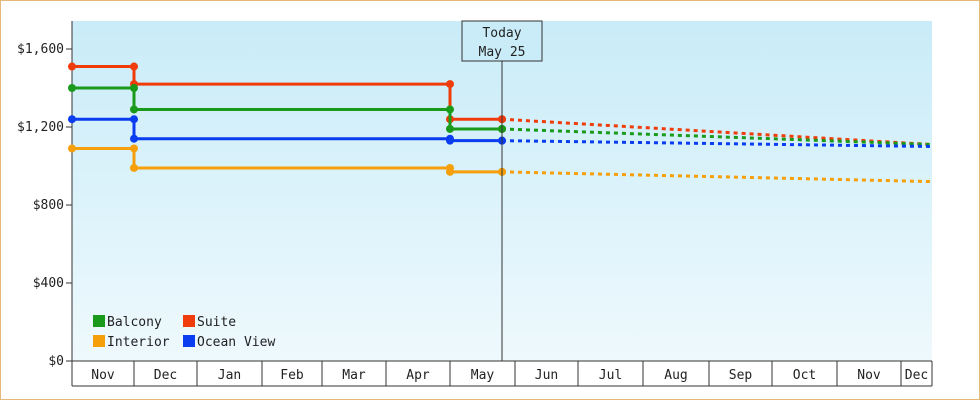 The image size is (980, 401). Describe the element at coordinates (804, 375) in the screenshot. I see `x-tick-label: Oct` at that location.